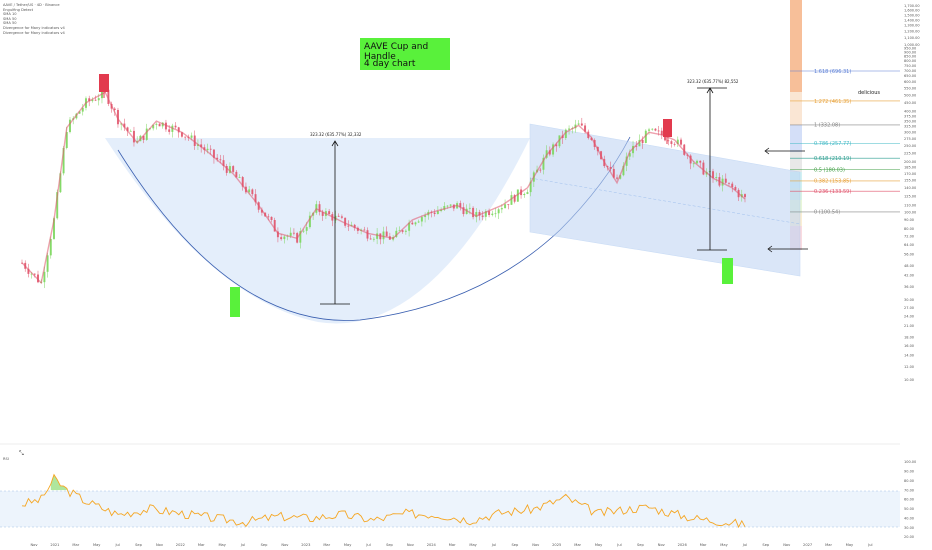 Image resolution: width=932 pixels, height=550 pixels. What do you see at coordinates (336, 134) in the screenshot?
I see `measure-left-label: 323.32 (635.77%) 32,332` at bounding box center [336, 134].